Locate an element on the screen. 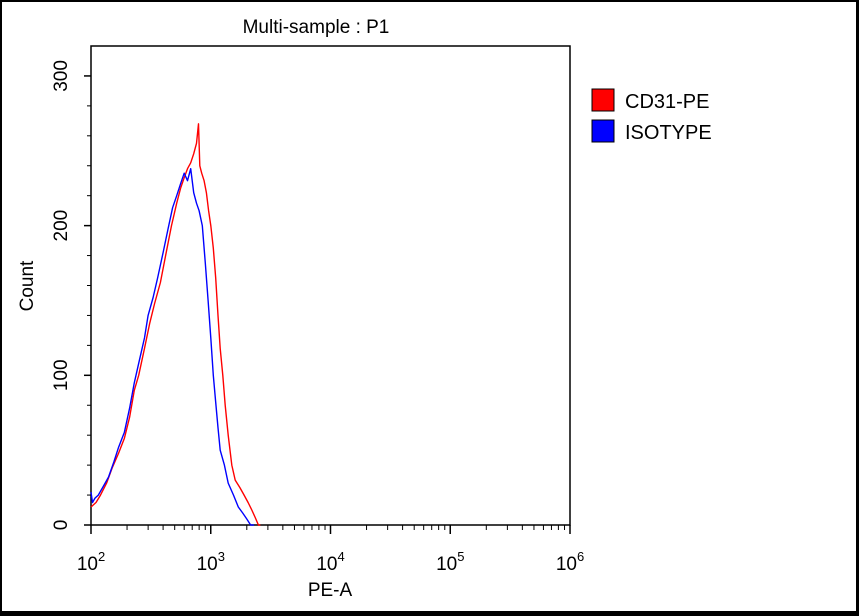 The width and height of the screenshot is (859, 616). chart-title: Multi-sample : P1 is located at coordinates (316, 27).